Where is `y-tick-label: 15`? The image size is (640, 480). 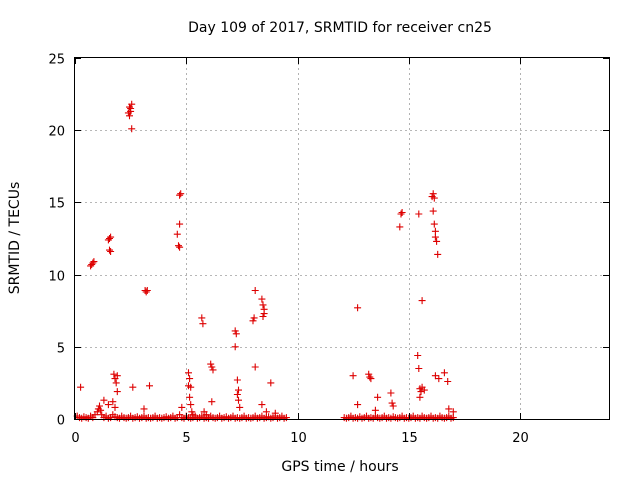 y-tick-label: 15 is located at coordinates (56, 204).